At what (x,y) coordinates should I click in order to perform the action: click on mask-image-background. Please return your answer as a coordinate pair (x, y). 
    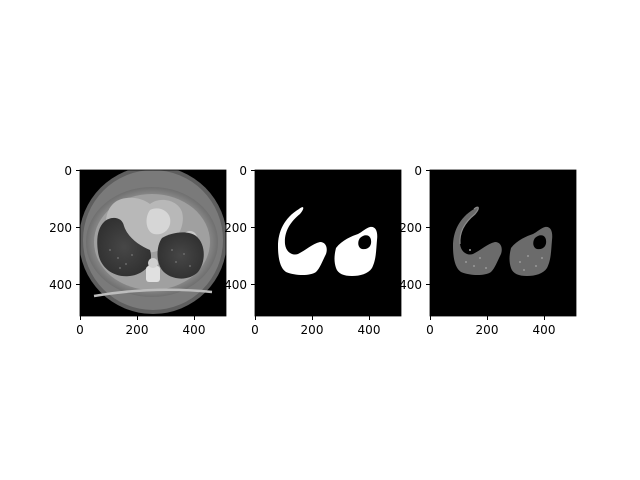
    Looking at the image, I should click on (328, 243).